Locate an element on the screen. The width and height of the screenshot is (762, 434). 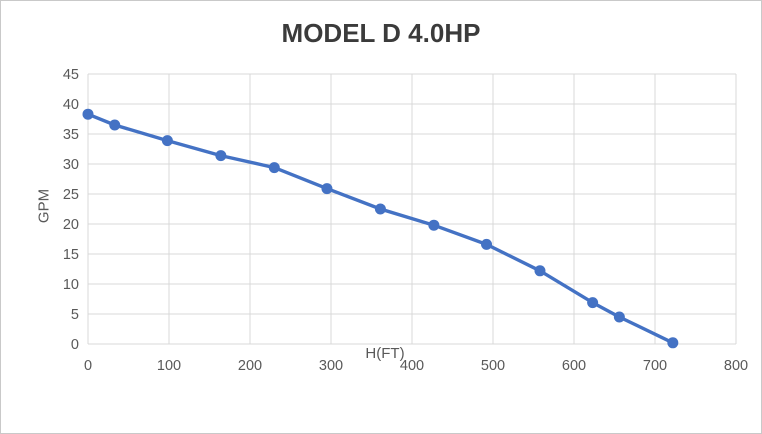
x-axis-title: H(FT) is located at coordinates (385, 353).